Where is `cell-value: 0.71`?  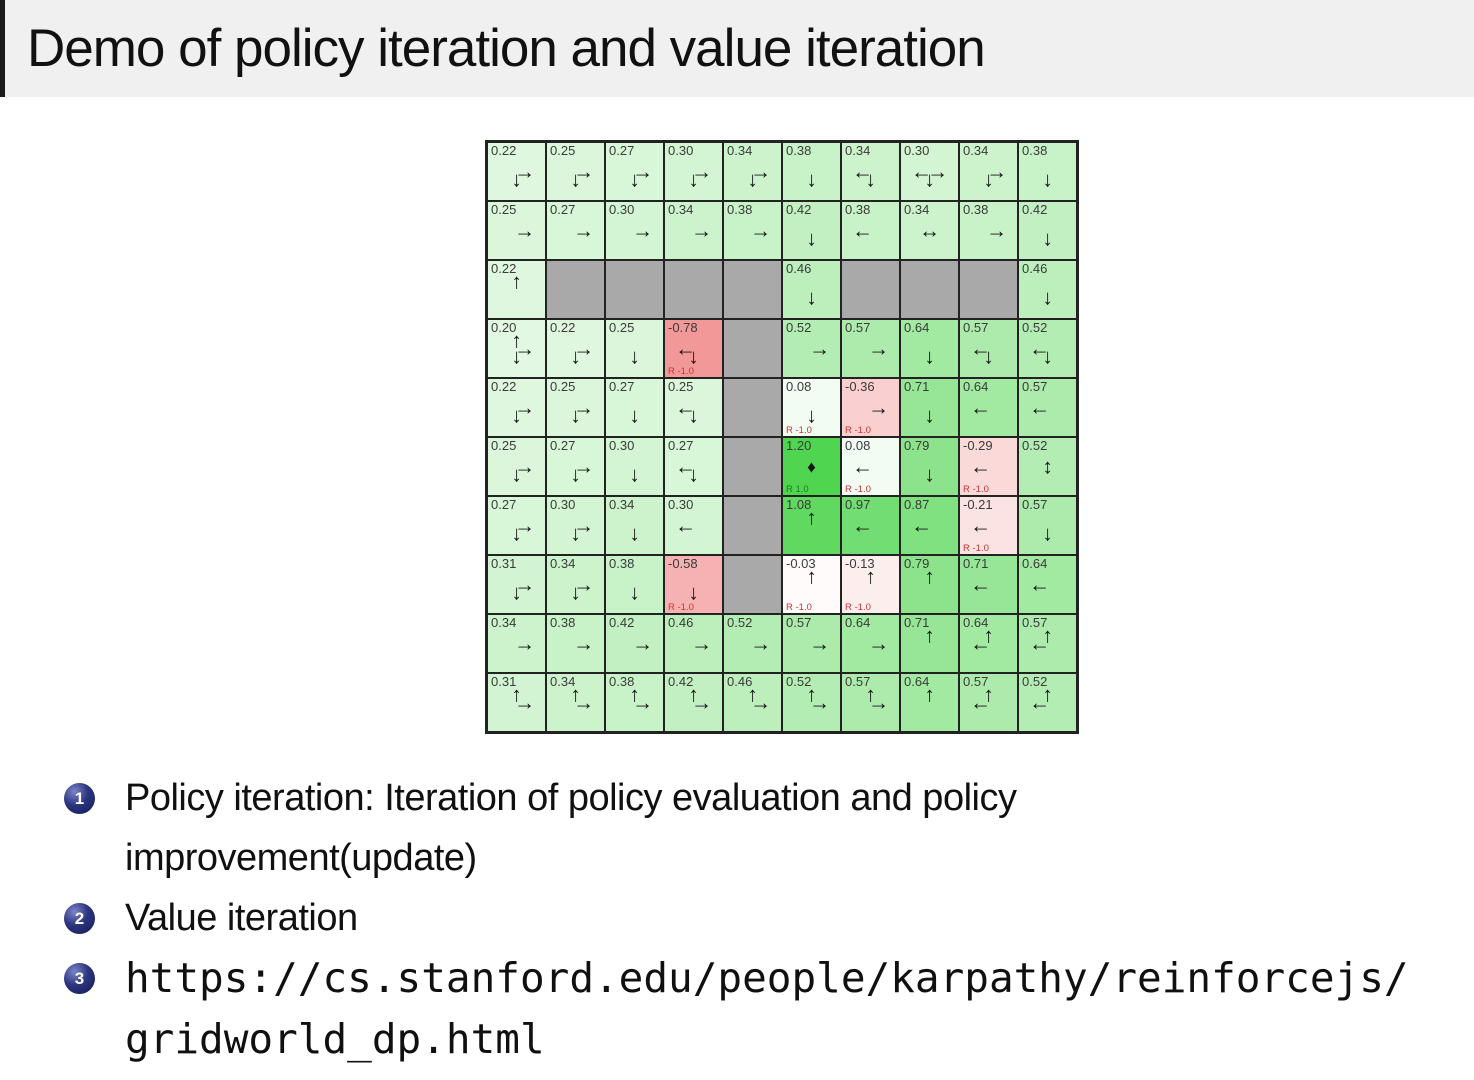
cell-value: 0.71 is located at coordinates (917, 622).